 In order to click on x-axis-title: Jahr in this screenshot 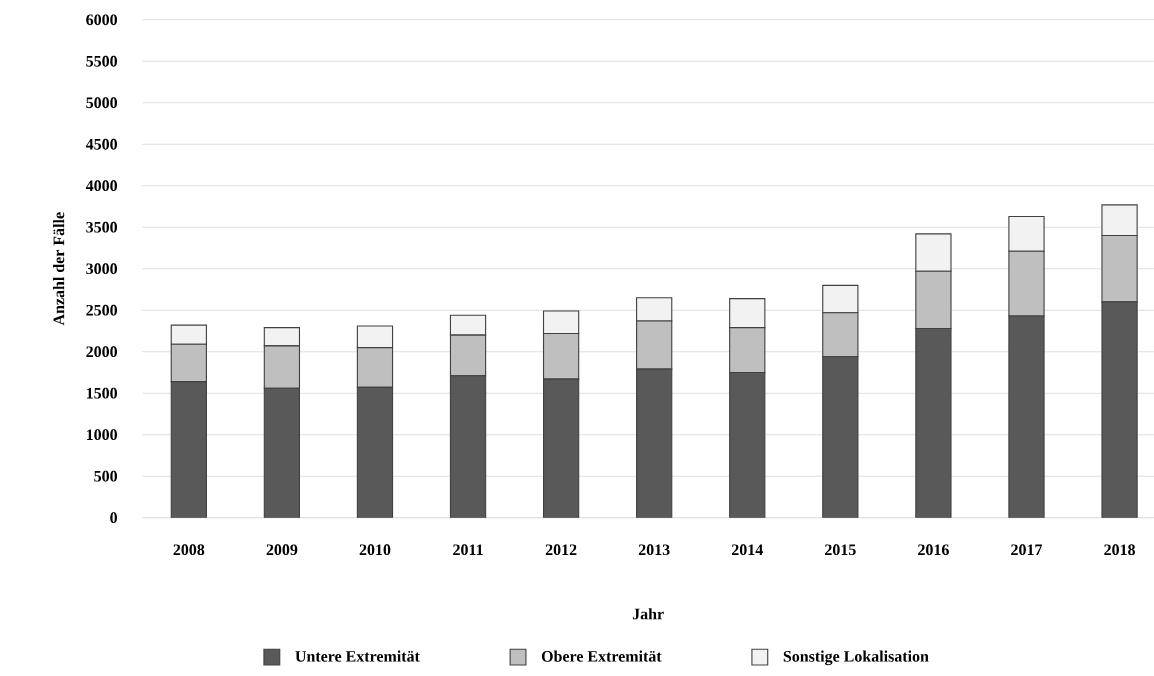, I will do `click(648, 614)`.